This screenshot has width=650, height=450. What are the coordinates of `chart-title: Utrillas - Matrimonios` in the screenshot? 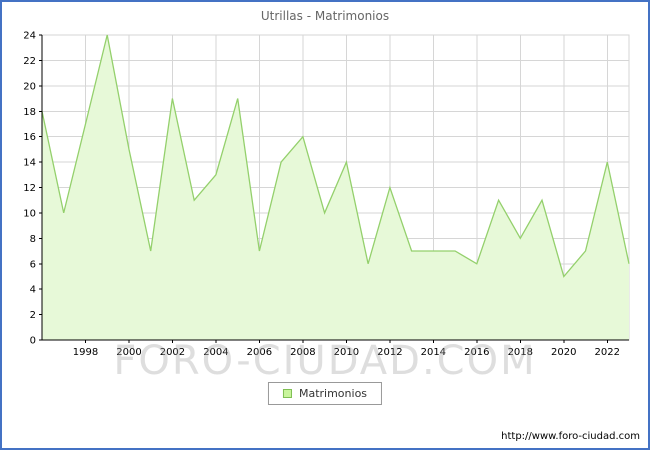 It's located at (325, 16).